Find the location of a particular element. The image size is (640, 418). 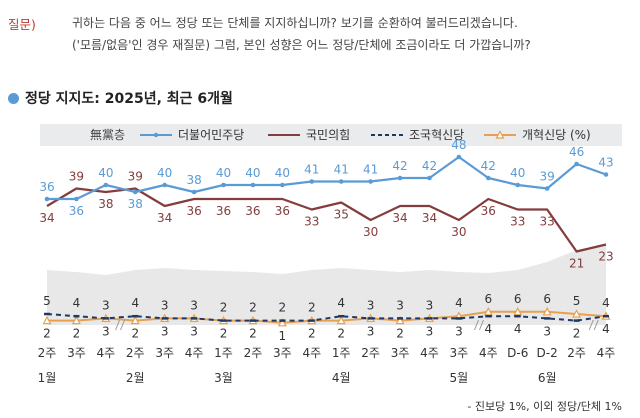

reform-data-label: 5 is located at coordinates (577, 301).